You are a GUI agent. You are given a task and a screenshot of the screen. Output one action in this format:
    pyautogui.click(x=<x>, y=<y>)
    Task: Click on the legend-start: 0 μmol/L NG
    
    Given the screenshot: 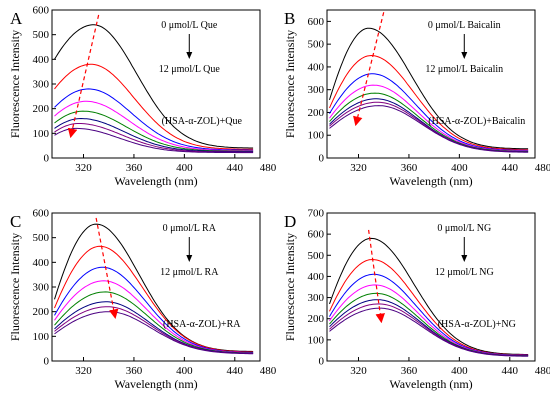 What is the action you would take?
    pyautogui.click(x=464, y=228)
    